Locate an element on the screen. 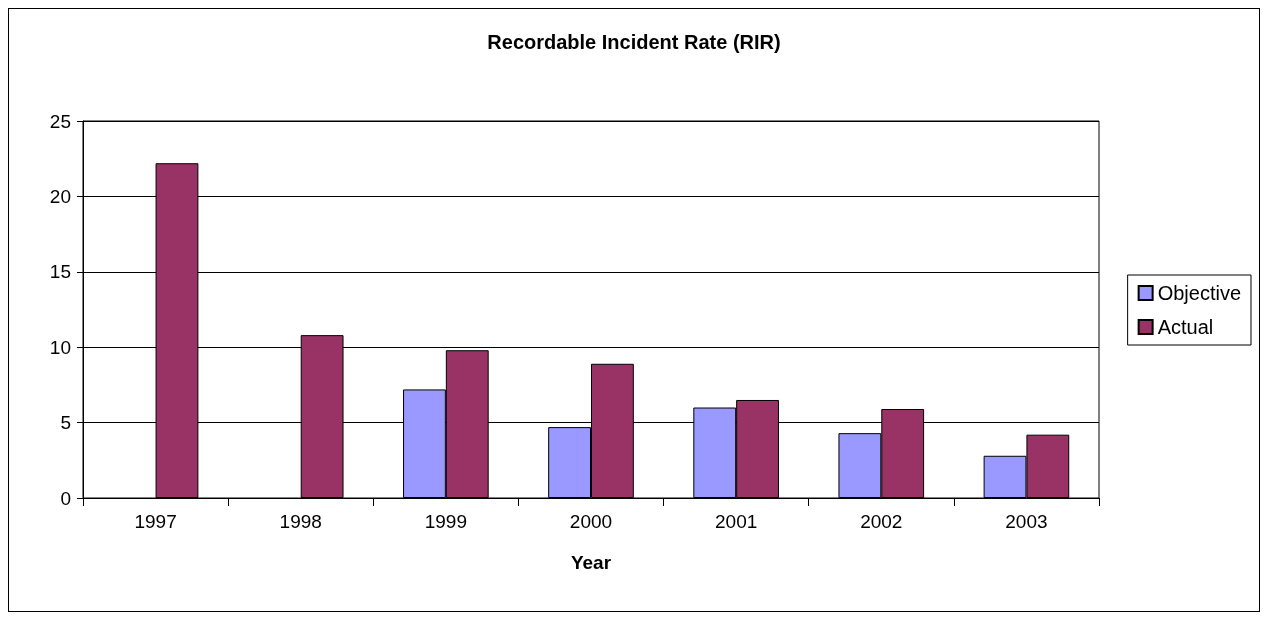 The image size is (1268, 620). x-tick-label: 2000 is located at coordinates (591, 521).